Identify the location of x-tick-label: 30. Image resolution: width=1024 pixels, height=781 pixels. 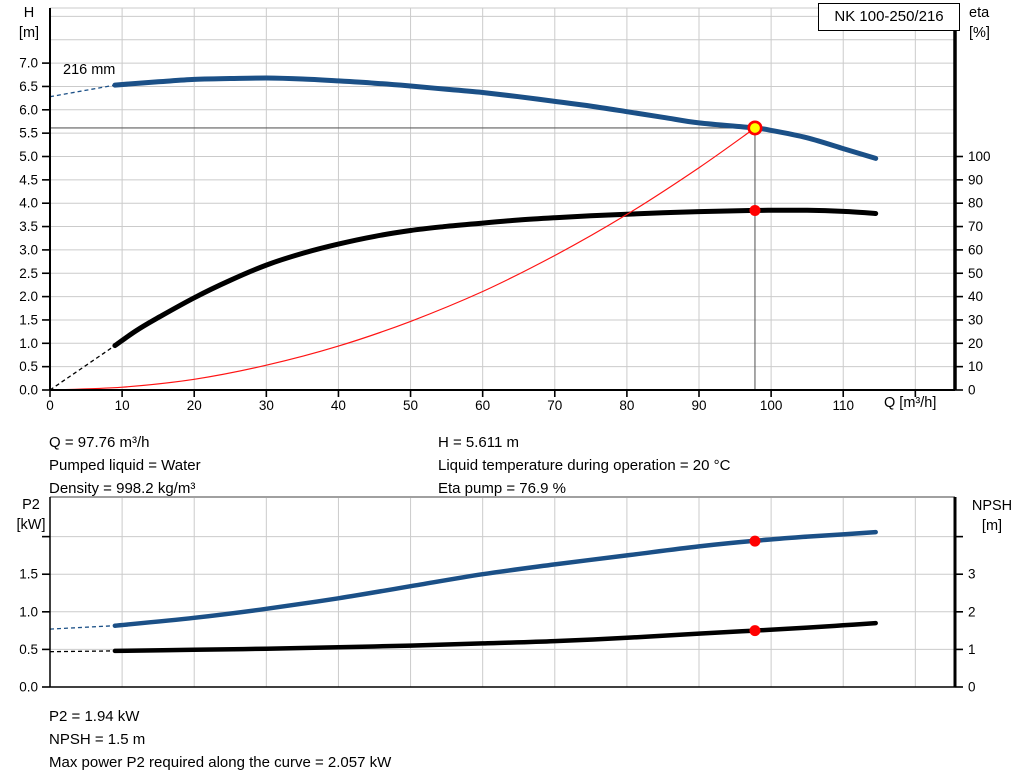
(266, 405).